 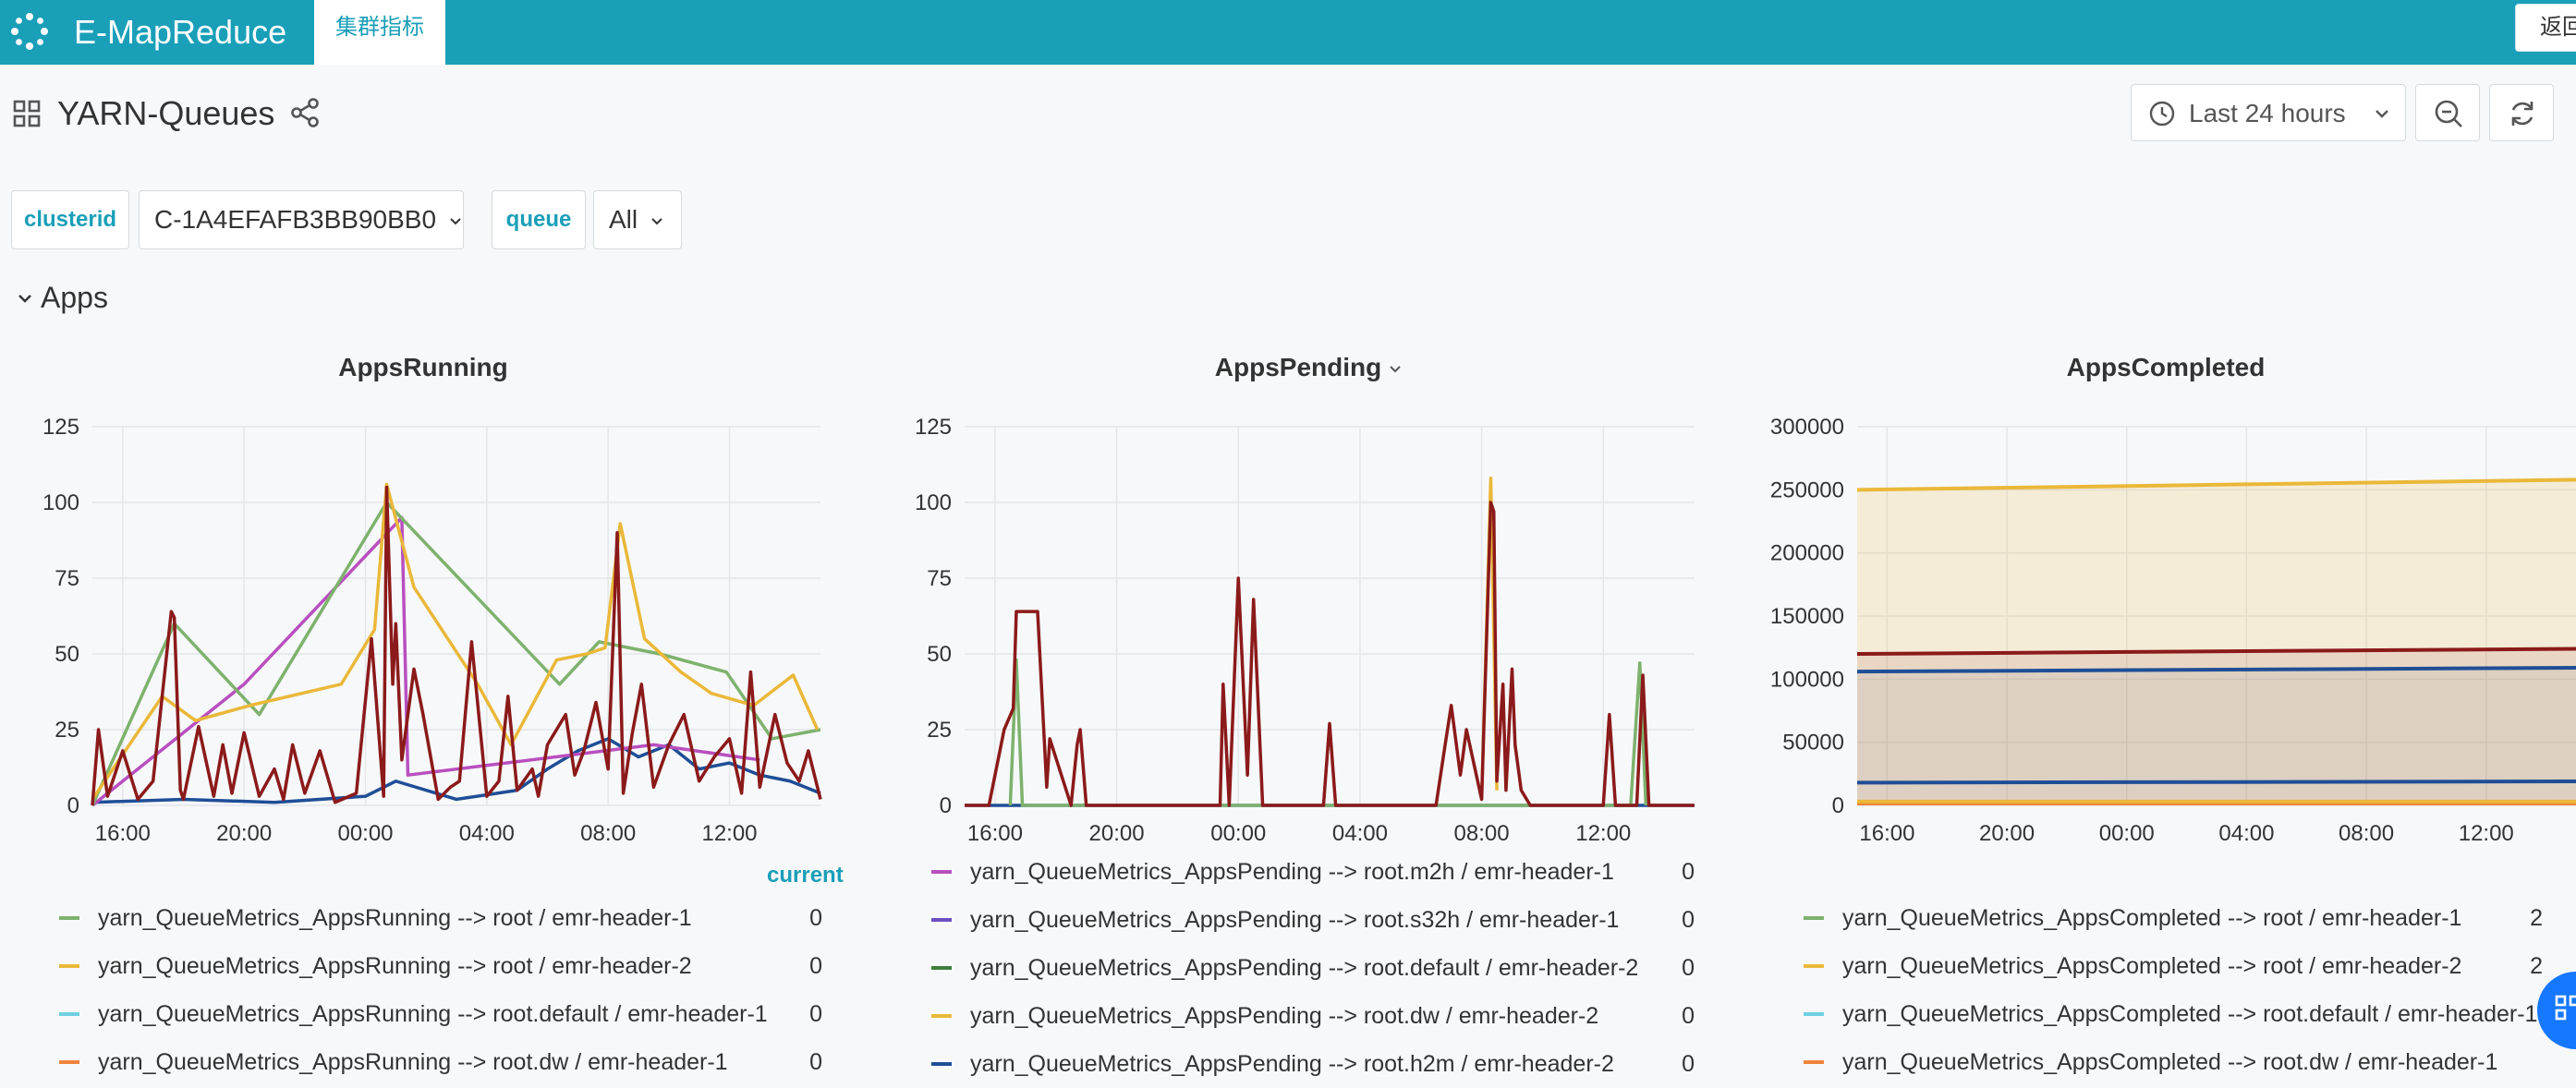 What do you see at coordinates (1807, 616) in the screenshot?
I see `y-tick-label: 150000` at bounding box center [1807, 616].